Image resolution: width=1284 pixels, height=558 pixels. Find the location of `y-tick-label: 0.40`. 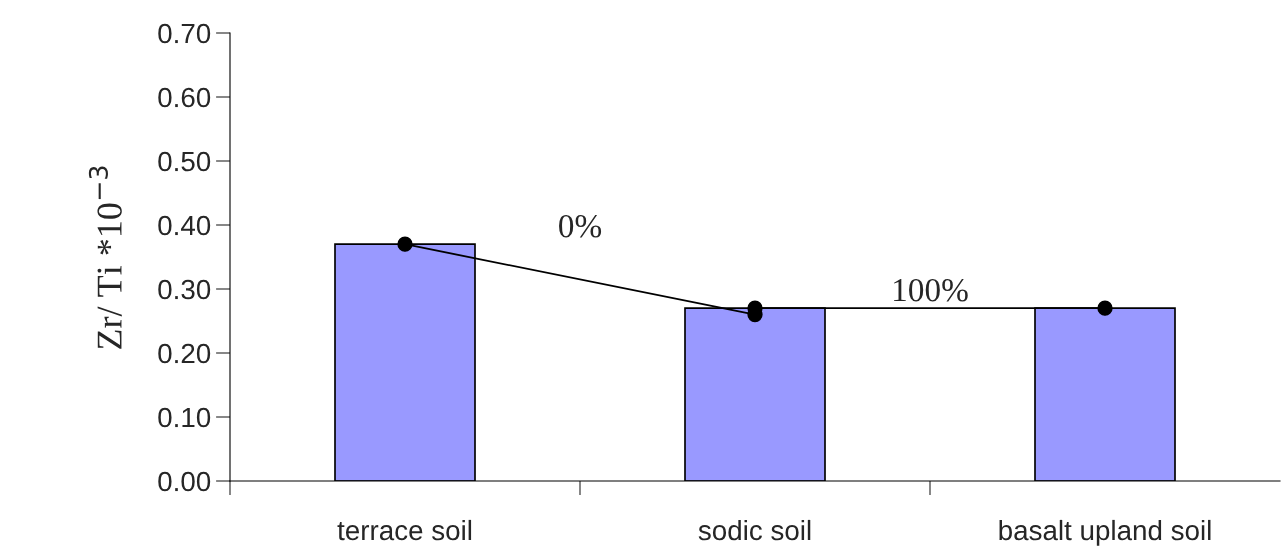

y-tick-label: 0.40 is located at coordinates (184, 225).